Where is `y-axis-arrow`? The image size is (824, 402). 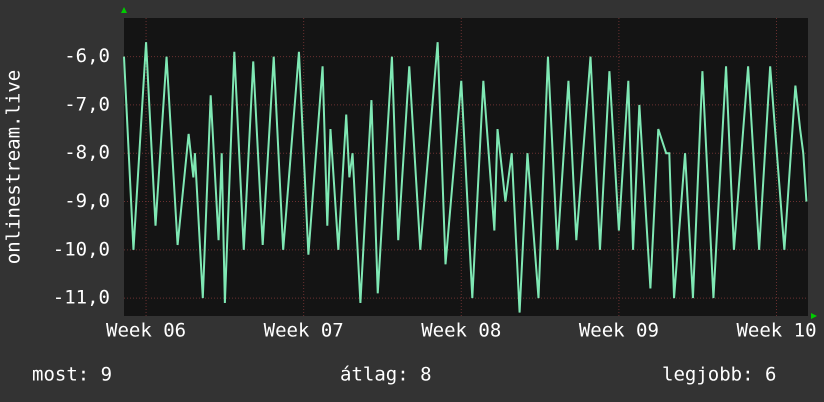 y-axis-arrow is located at coordinates (124, 10).